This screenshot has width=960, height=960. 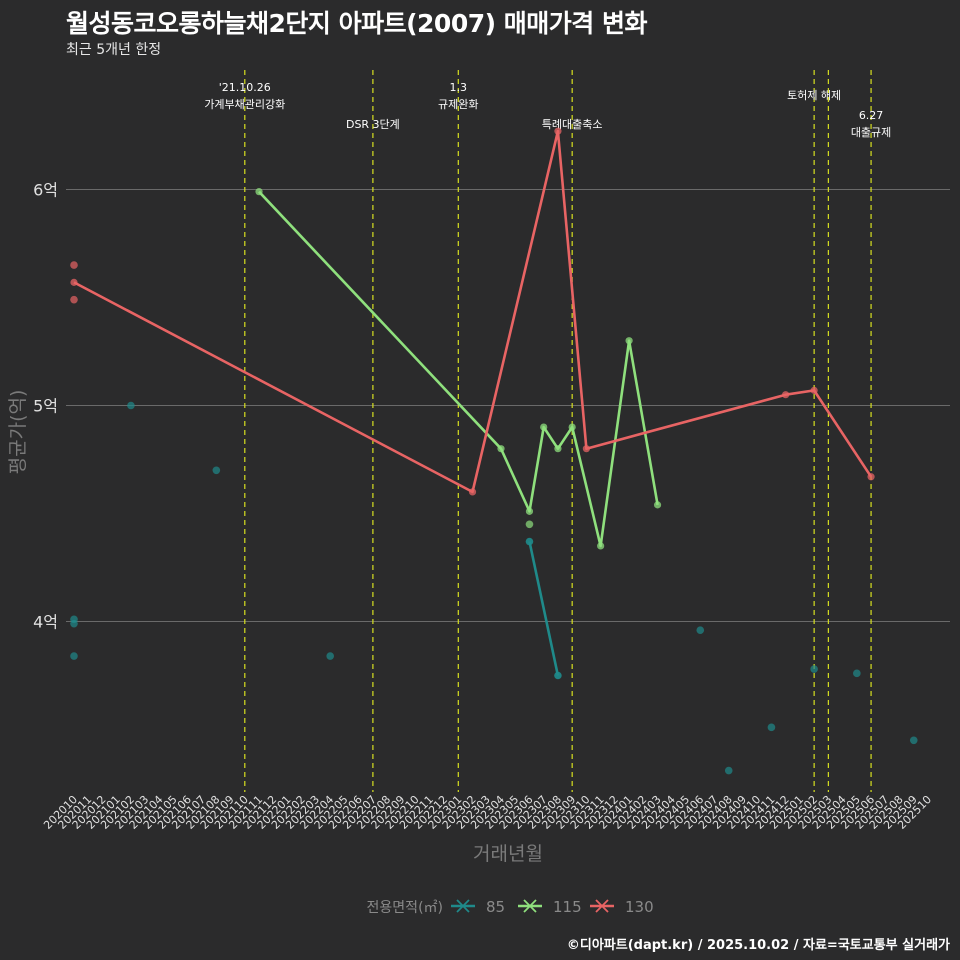 What do you see at coordinates (572, 124) in the screenshot?
I see `event-label: 특례대출축소` at bounding box center [572, 124].